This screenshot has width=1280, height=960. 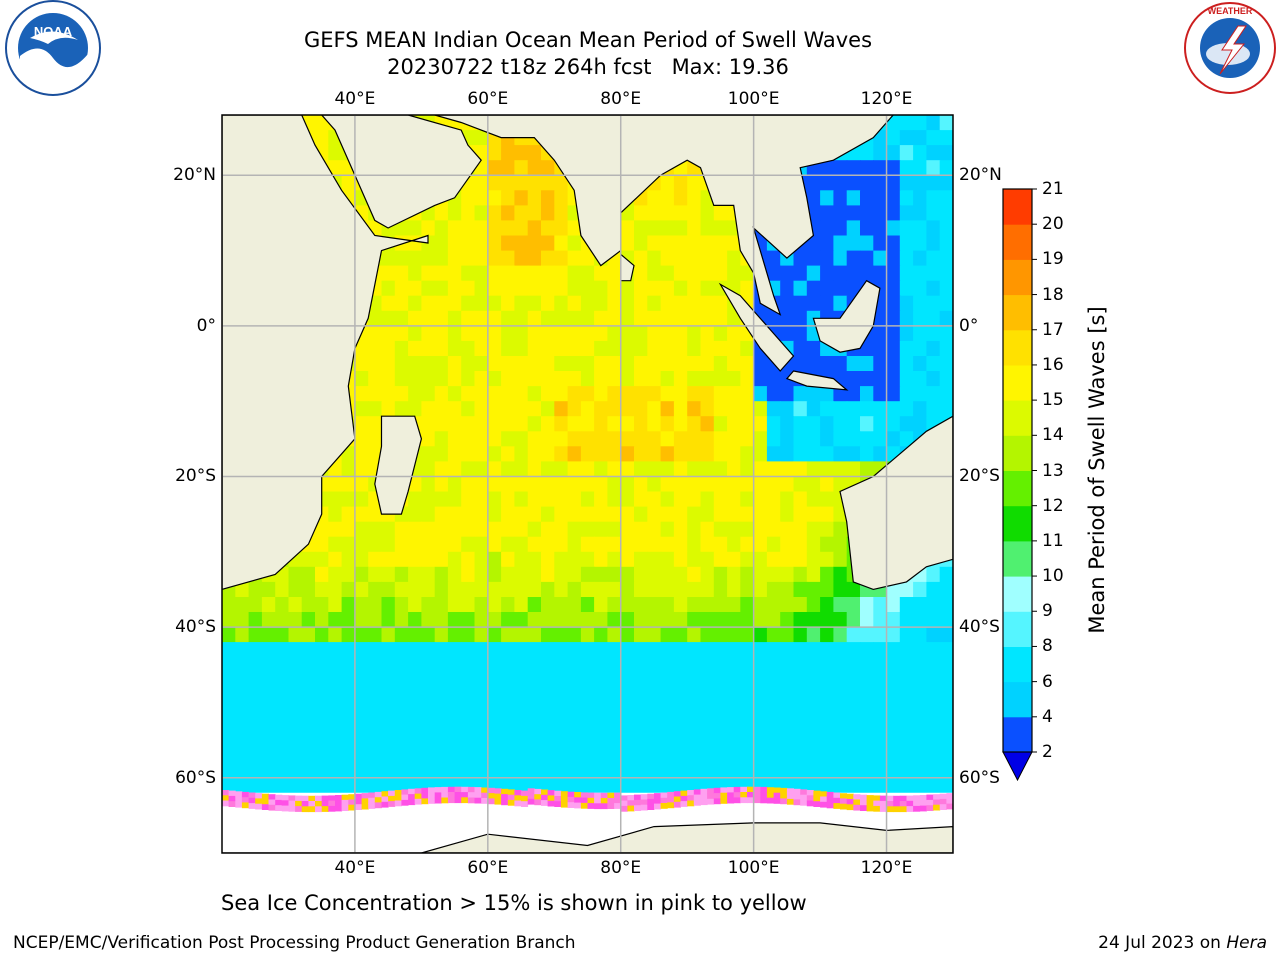 What do you see at coordinates (1053, 224) in the screenshot?
I see `colorbar-tick-label: 20` at bounding box center [1053, 224].